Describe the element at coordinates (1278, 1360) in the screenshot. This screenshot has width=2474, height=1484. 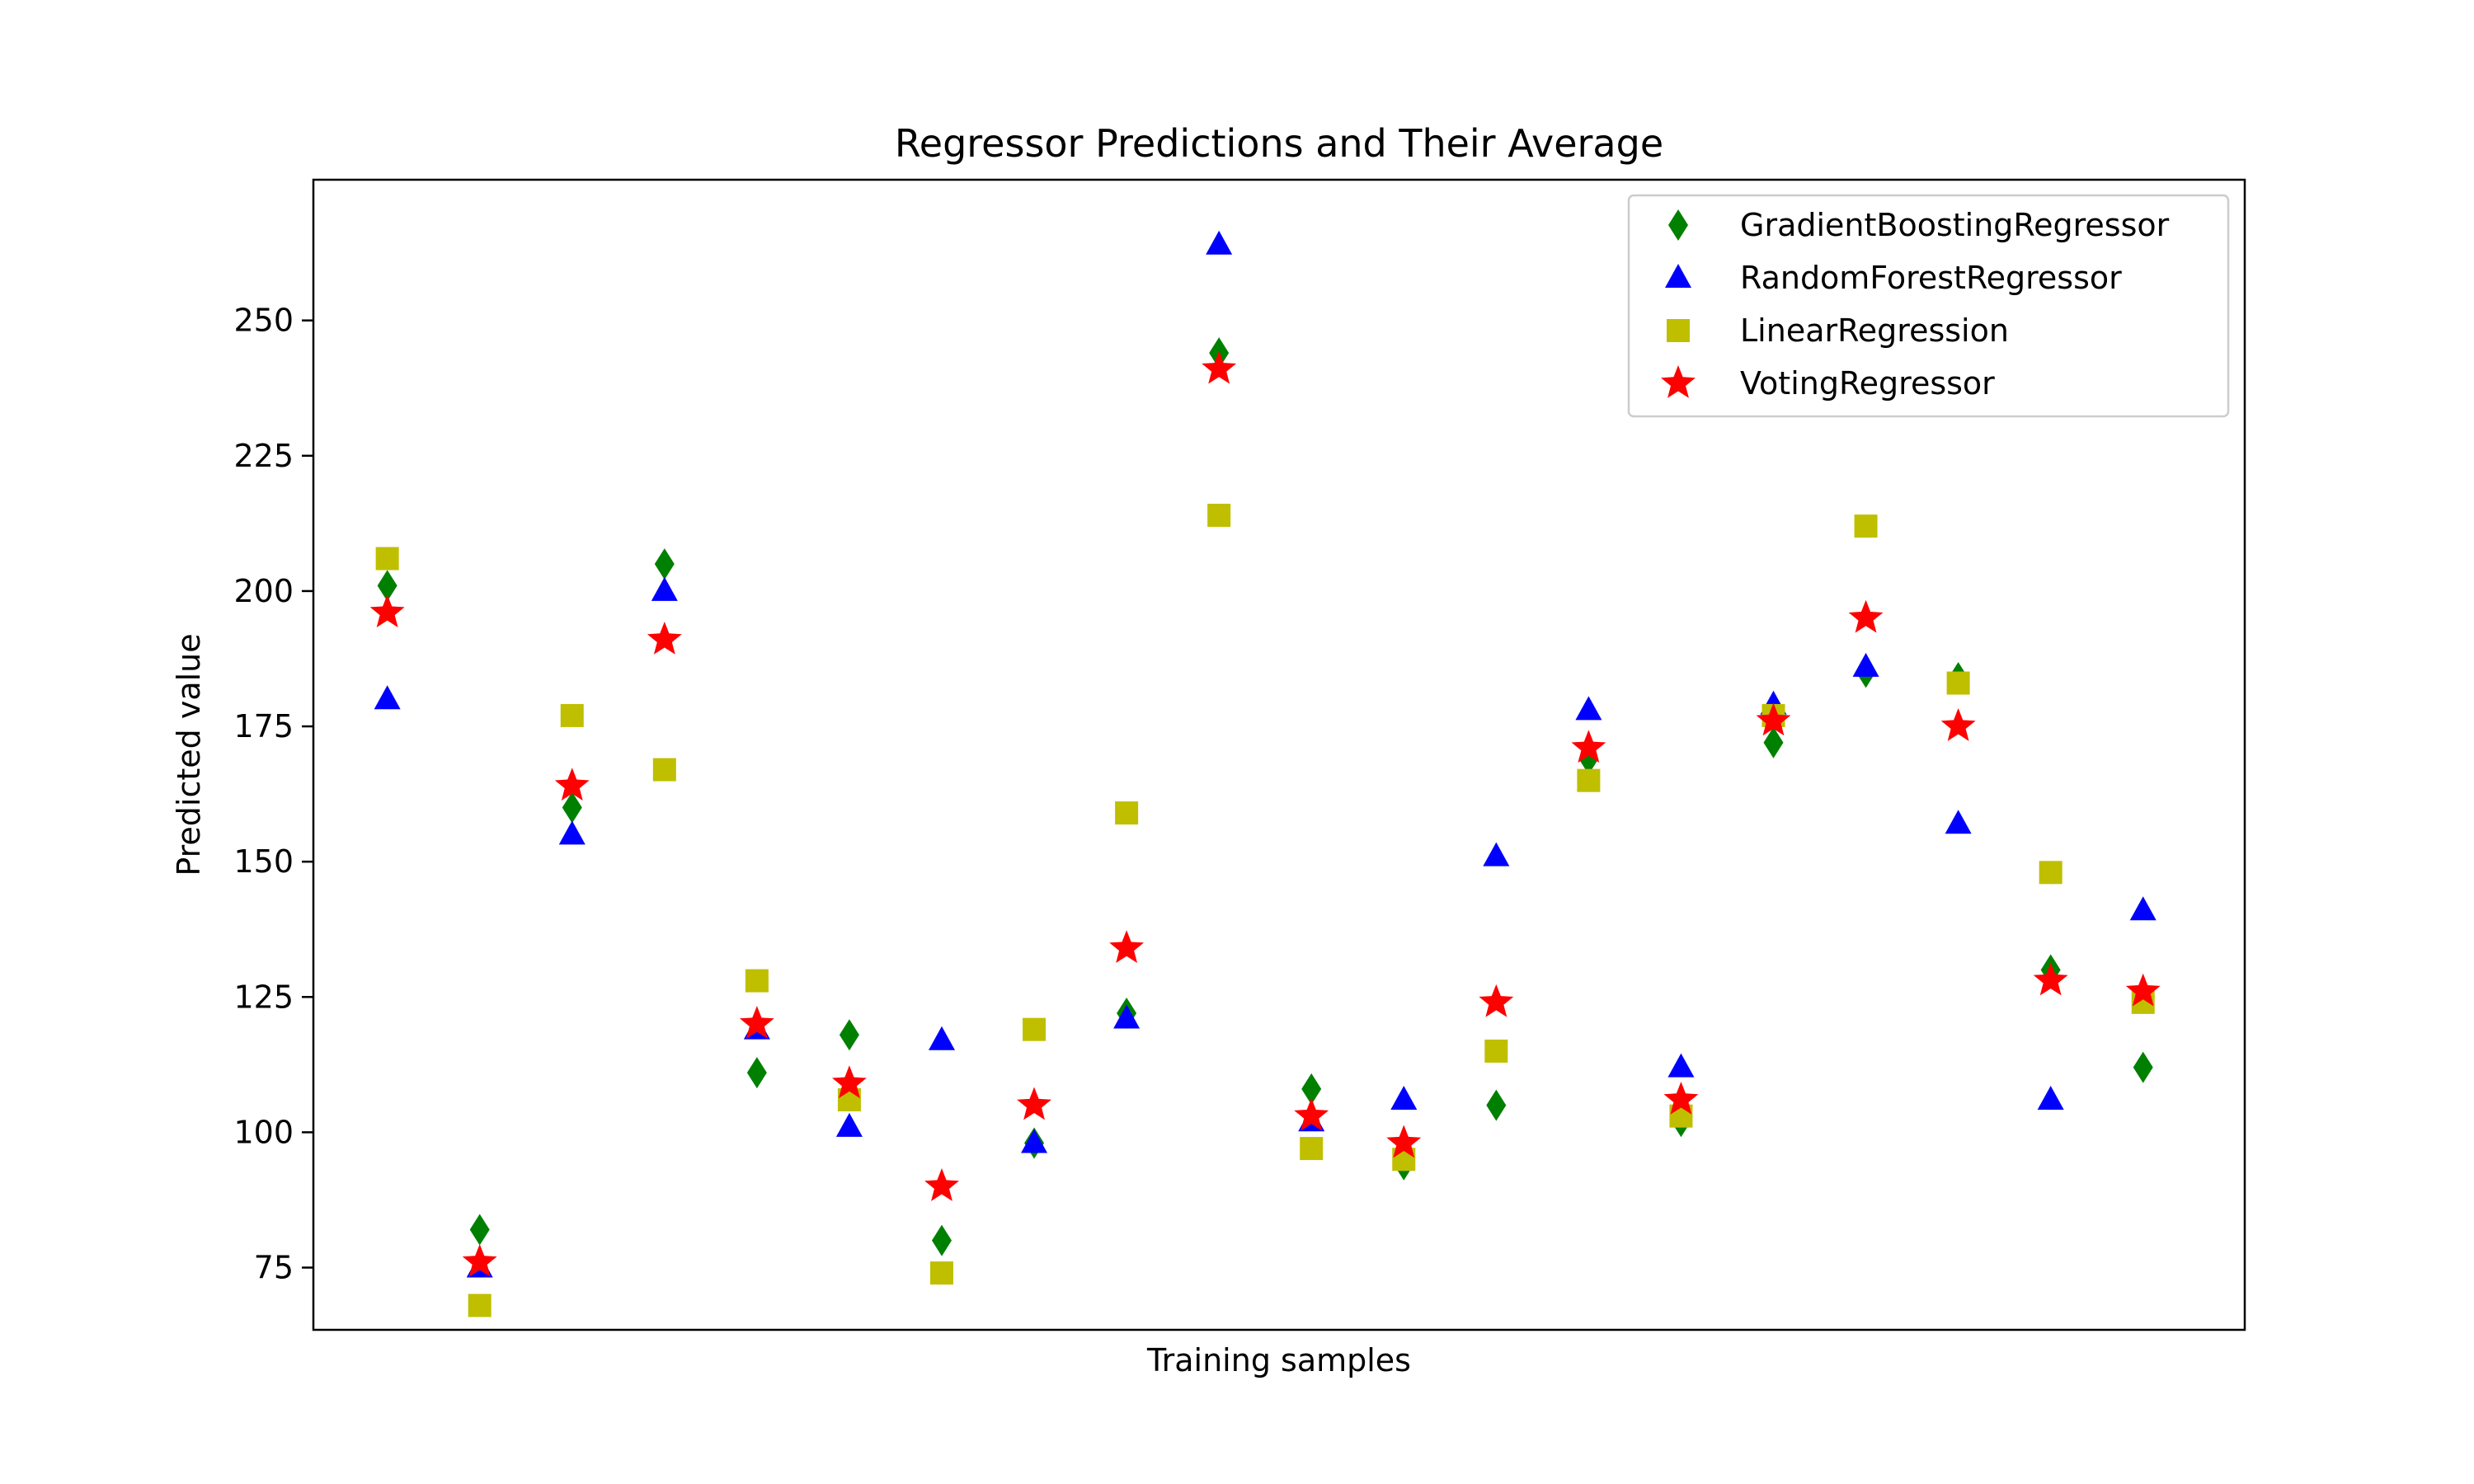
I see `x-axis-label: Training samples` at that location.